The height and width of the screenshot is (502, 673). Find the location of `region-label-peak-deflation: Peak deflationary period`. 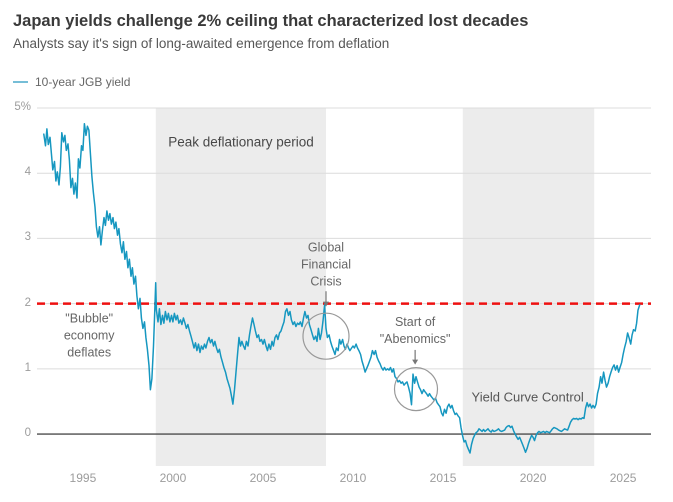

region-label-peak-deflation: Peak deflationary period is located at coordinates (241, 142).